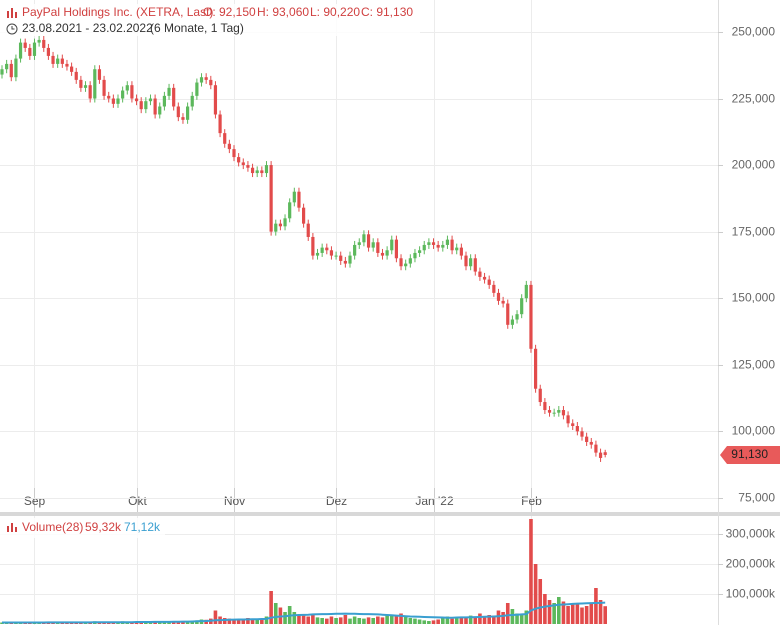 This screenshot has width=780, height=625. I want to click on x-tick-label: Nov, so click(234, 501).